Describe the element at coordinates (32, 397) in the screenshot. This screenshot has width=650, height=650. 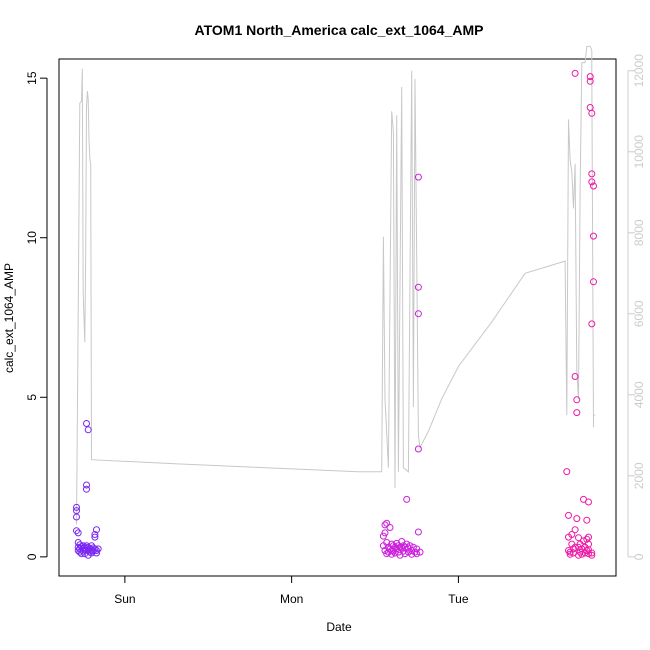
I see `y-tick-label: 5` at that location.